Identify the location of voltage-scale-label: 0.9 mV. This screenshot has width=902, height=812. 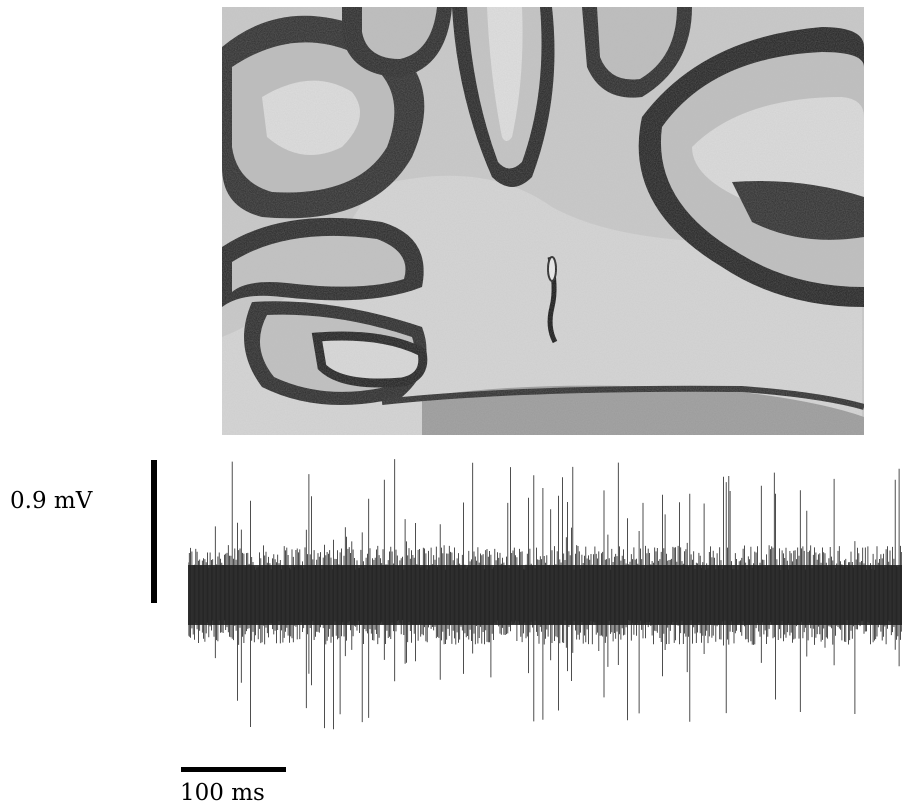
(51, 501).